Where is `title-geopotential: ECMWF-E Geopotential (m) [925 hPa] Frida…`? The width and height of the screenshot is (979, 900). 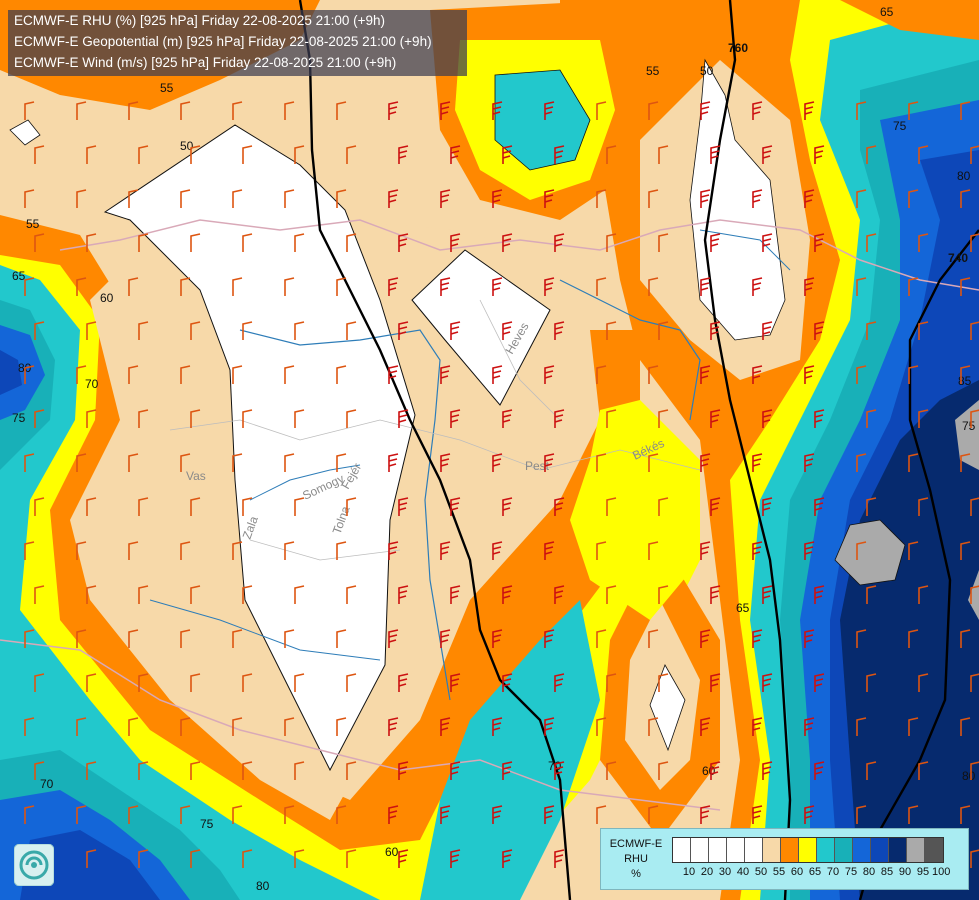
title-geopotential: ECMWF-E Geopotential (m) [925 hPa] Frida… is located at coordinates (223, 41).